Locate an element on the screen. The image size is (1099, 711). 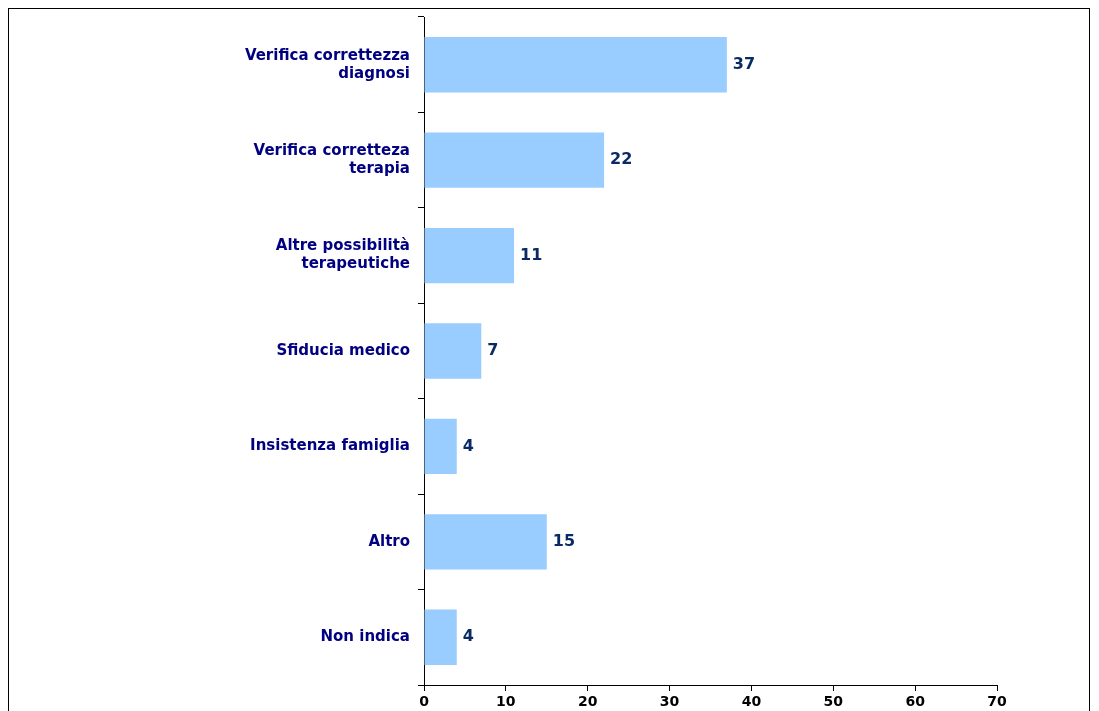
data-label: 22 is located at coordinates (621, 159).